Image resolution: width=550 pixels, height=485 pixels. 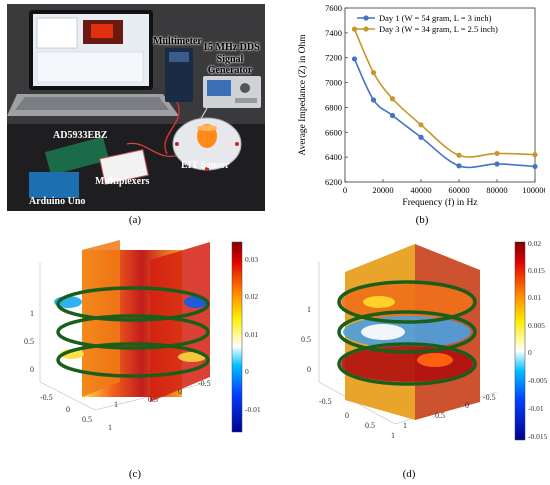 I want to click on laptop-icon, so click(x=93, y=63).